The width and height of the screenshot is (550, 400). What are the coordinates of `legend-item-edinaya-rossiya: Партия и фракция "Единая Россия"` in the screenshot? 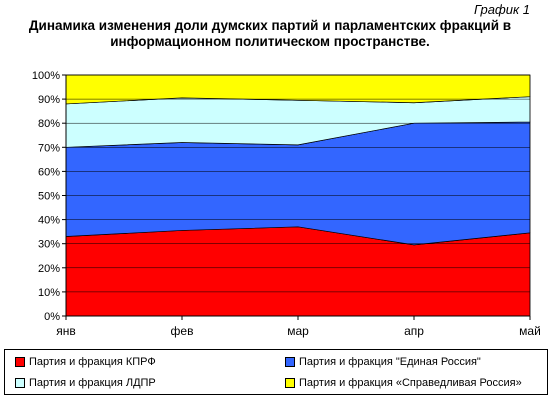 It's located at (383, 362).